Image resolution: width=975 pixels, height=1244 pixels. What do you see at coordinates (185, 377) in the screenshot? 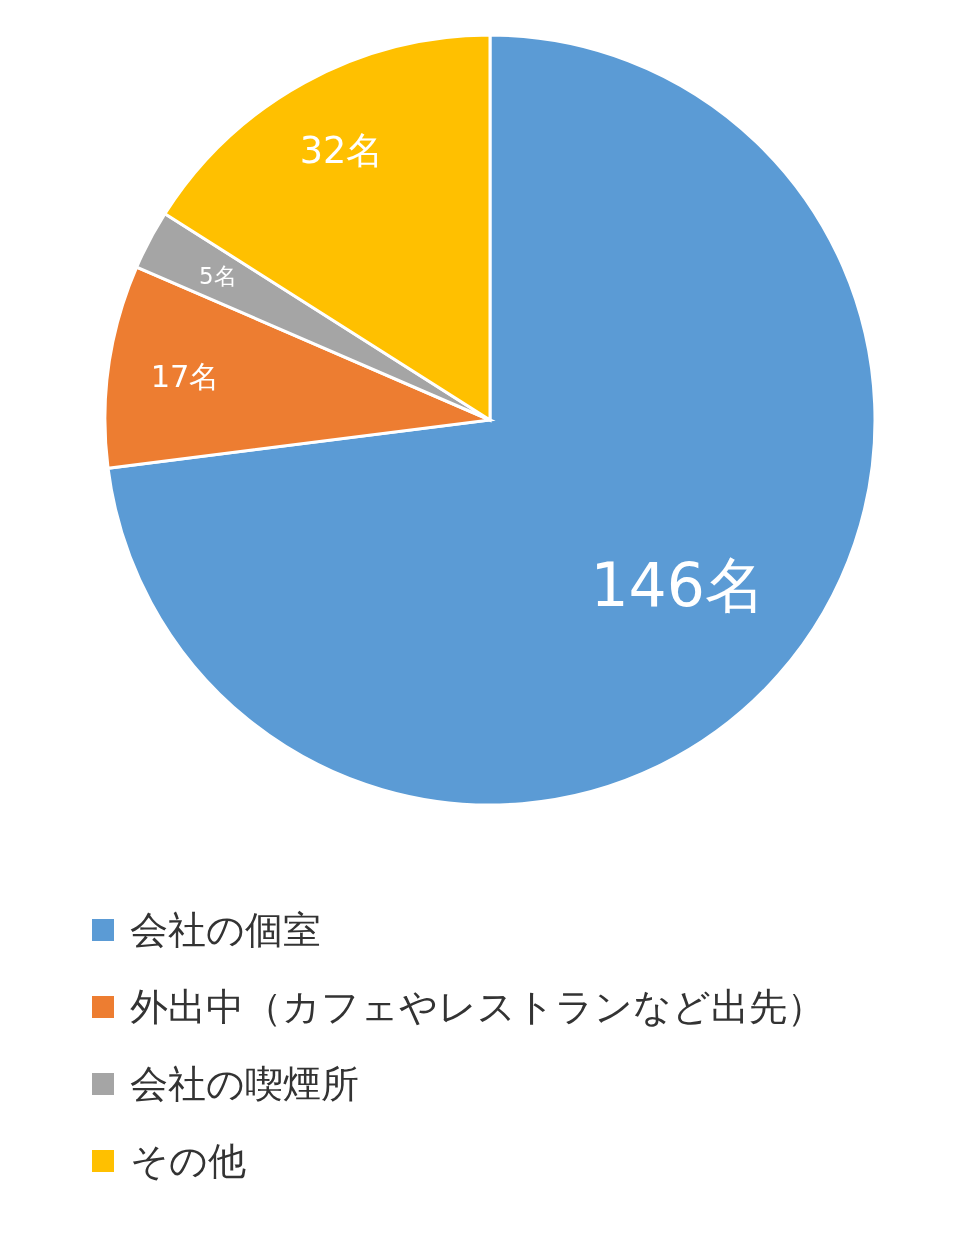
I see `data-label: 17名` at bounding box center [185, 377].